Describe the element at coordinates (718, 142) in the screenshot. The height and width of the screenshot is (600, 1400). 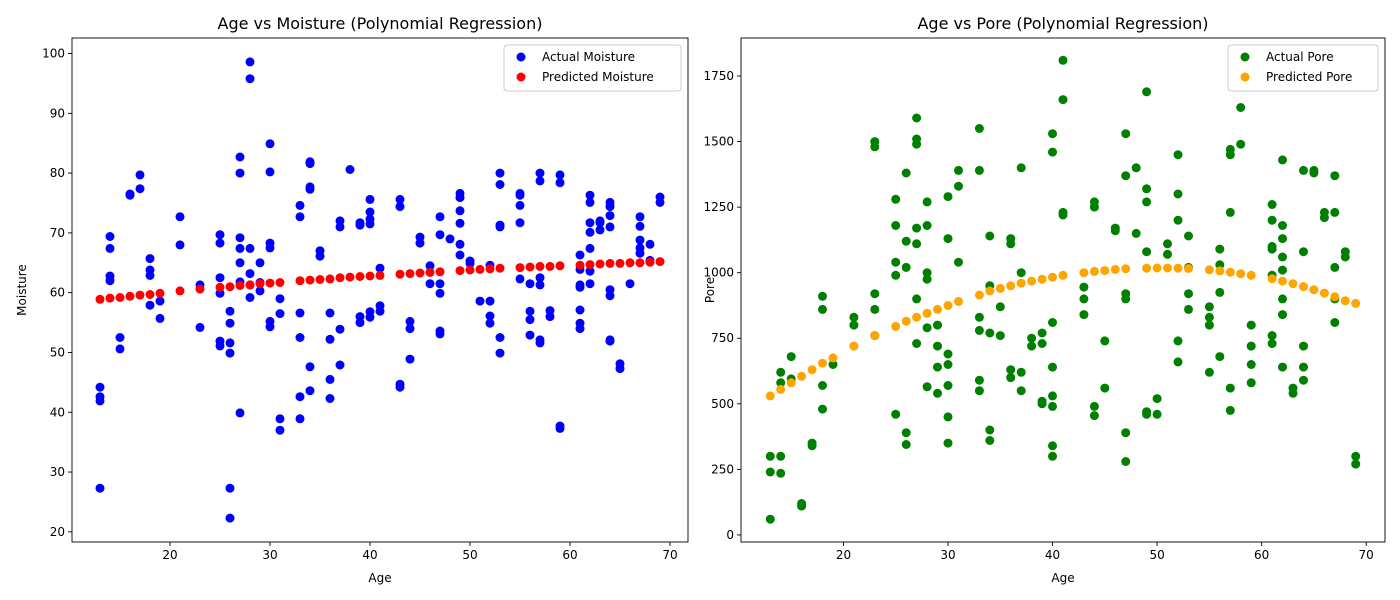
I see `y-tick-label: 1500` at that location.